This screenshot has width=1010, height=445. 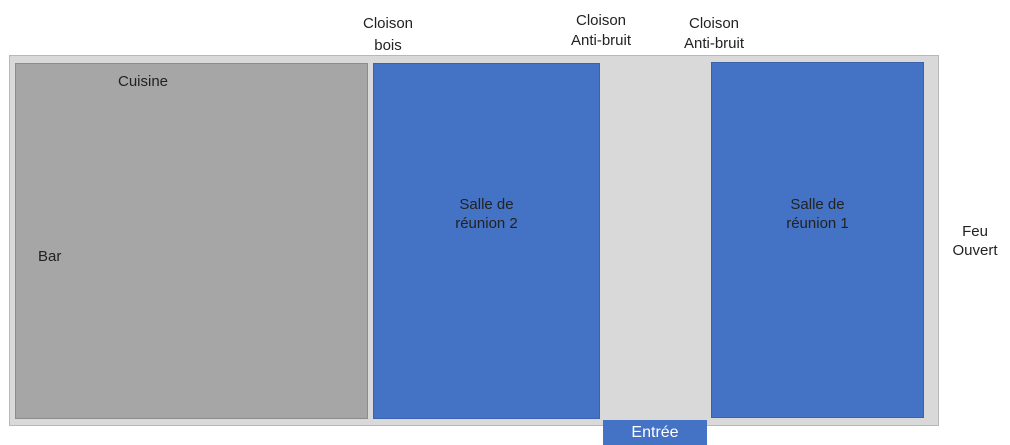 I want to click on label-feu-ouvert-line1: Feu, so click(x=975, y=231).